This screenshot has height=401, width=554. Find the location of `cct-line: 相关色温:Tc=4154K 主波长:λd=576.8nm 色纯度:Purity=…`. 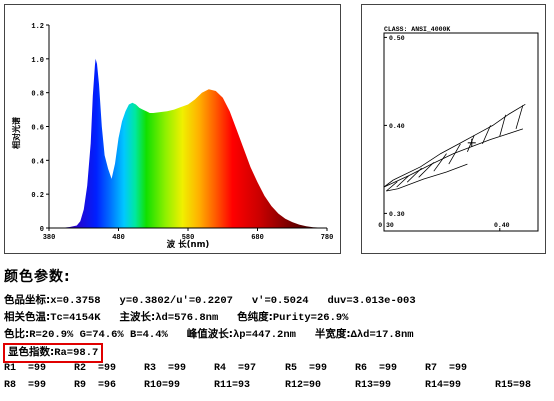

cct-line: 相关色温:Tc=4154K 主波长:λd=576.8nm 色纯度:Purity=… is located at coordinates (278, 317).